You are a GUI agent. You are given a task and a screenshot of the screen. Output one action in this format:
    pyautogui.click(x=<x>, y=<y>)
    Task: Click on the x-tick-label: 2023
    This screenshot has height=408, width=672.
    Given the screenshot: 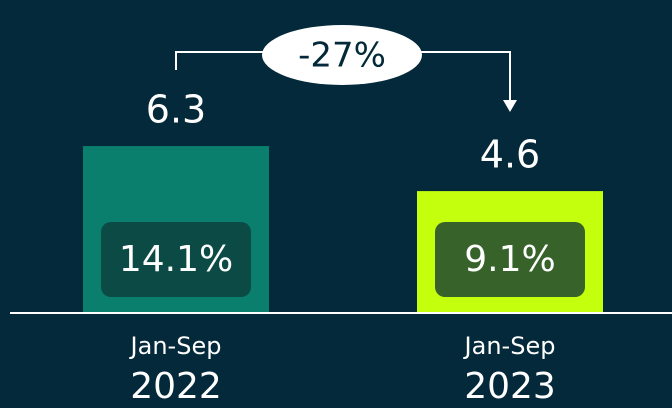 What is the action you would take?
    pyautogui.click(x=510, y=386)
    